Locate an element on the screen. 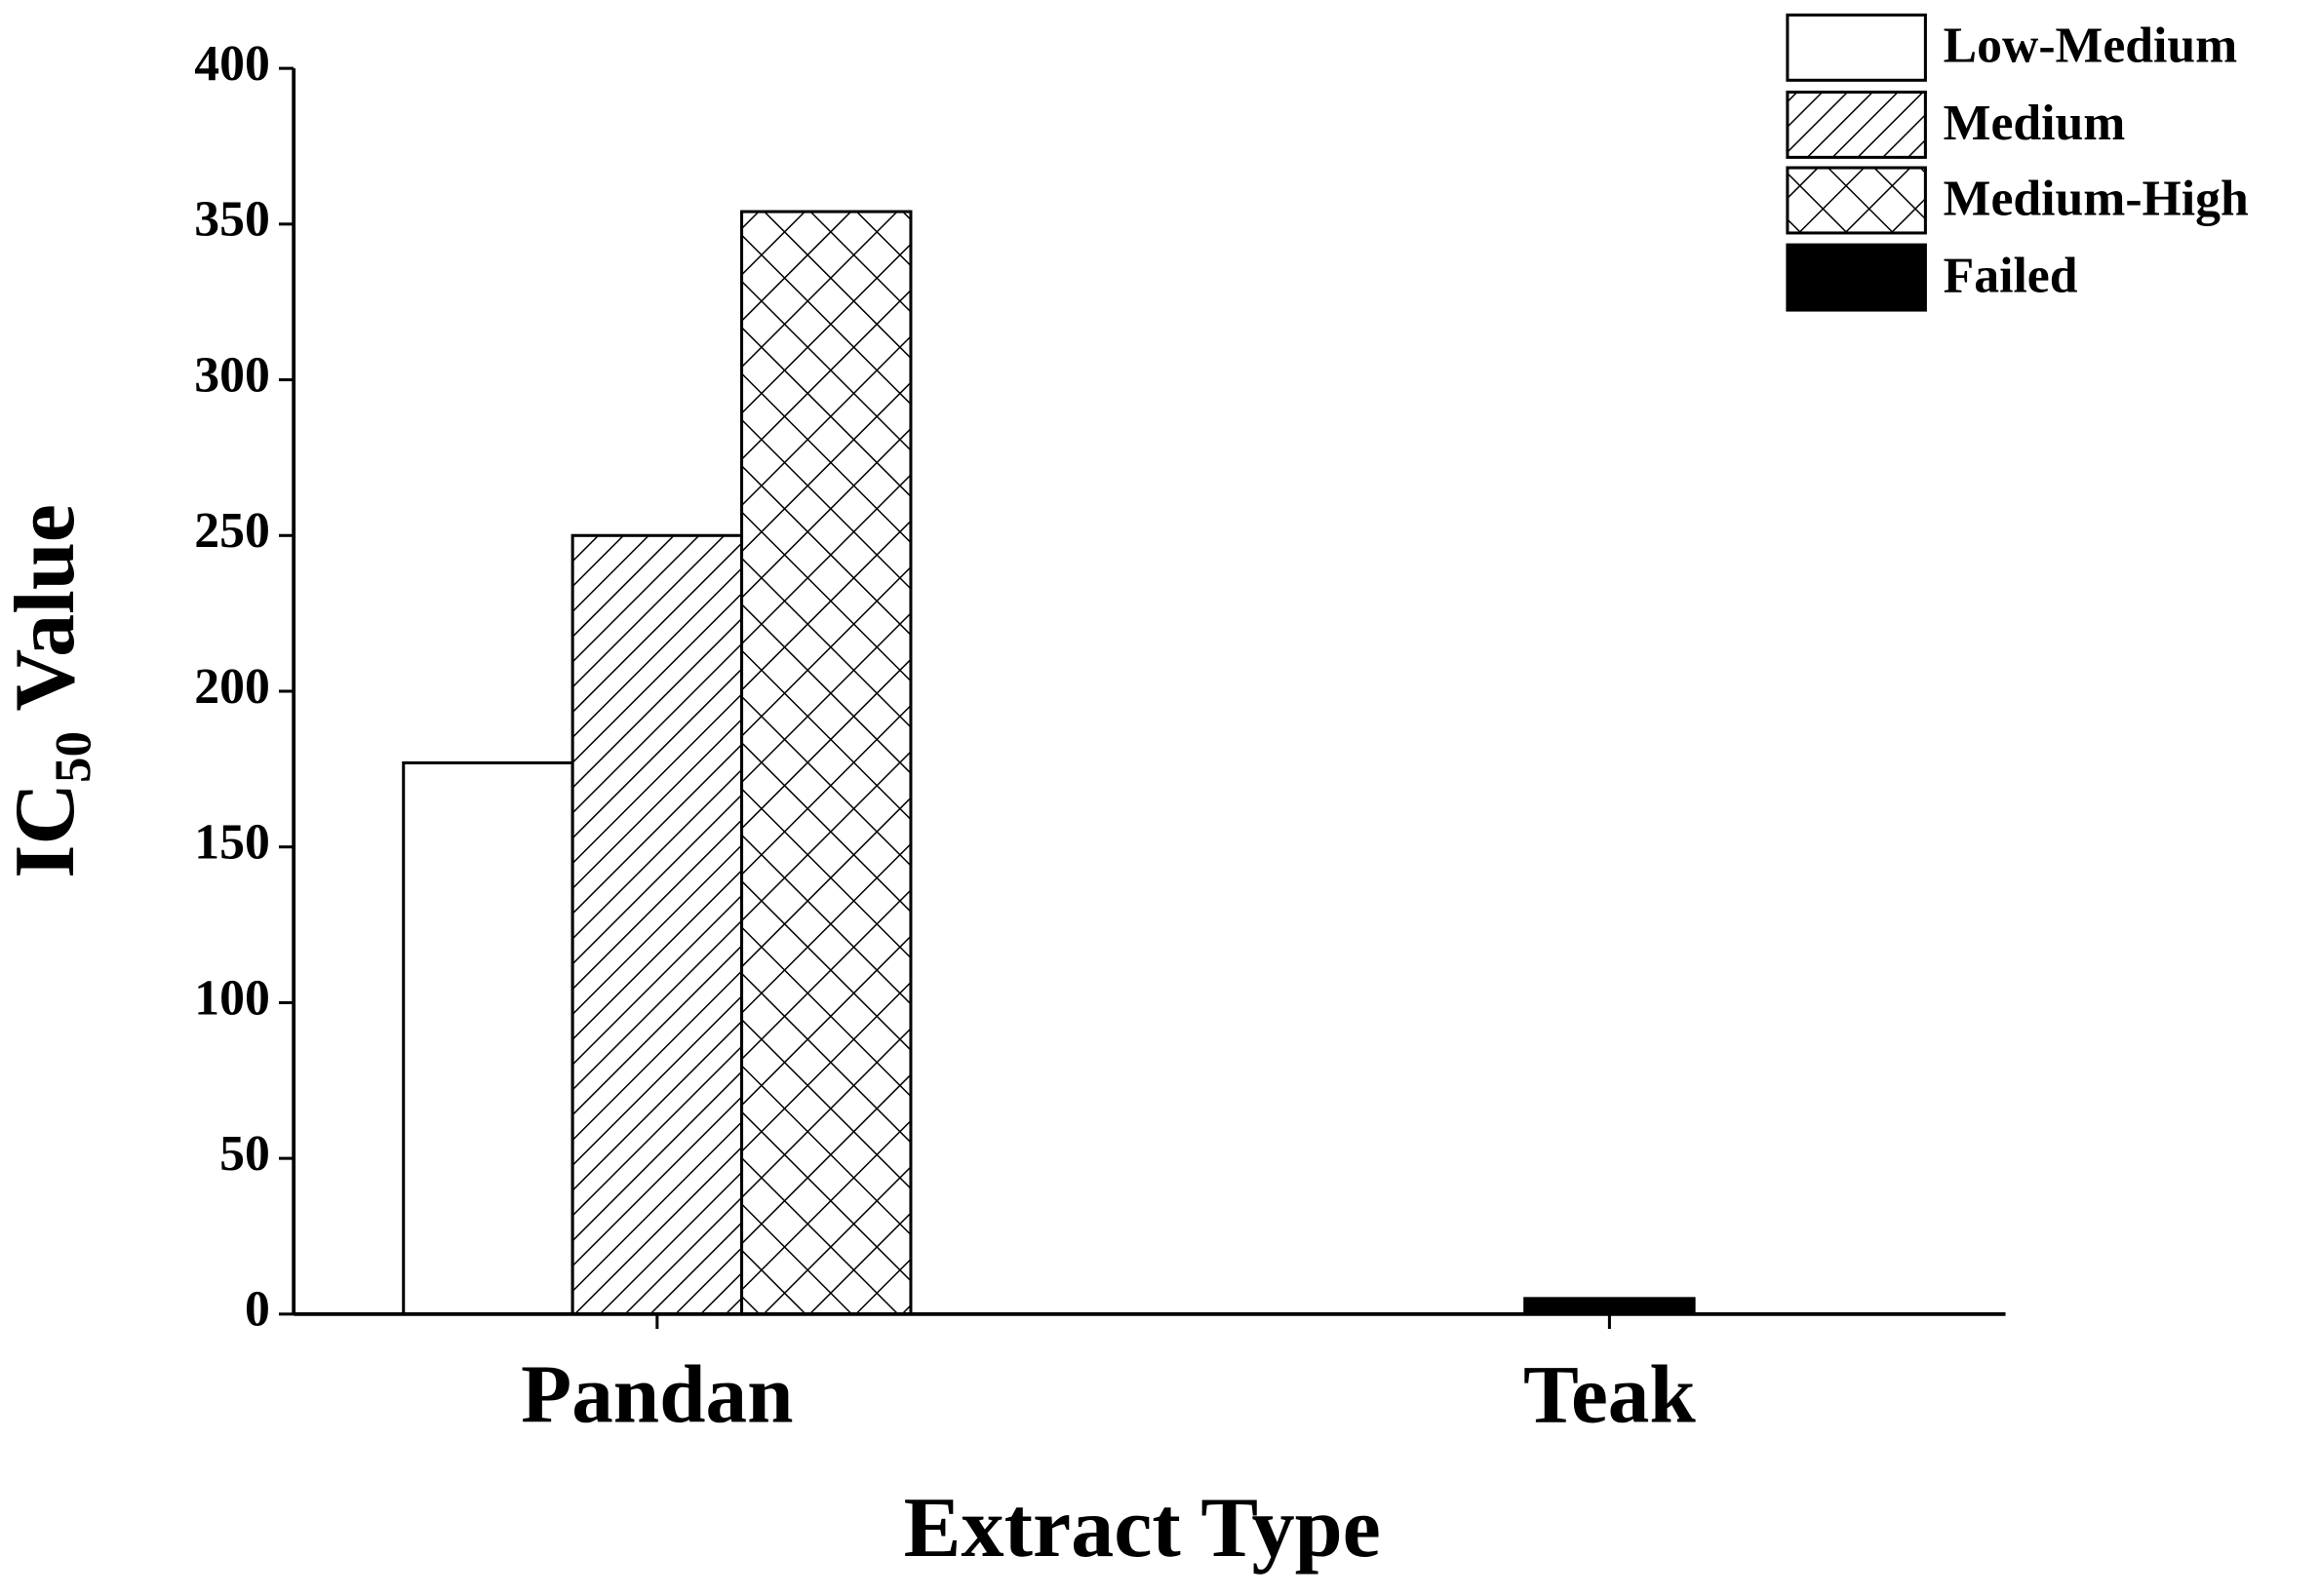 The height and width of the screenshot is (1596, 2320). y-tick-label: 400 is located at coordinates (232, 64).